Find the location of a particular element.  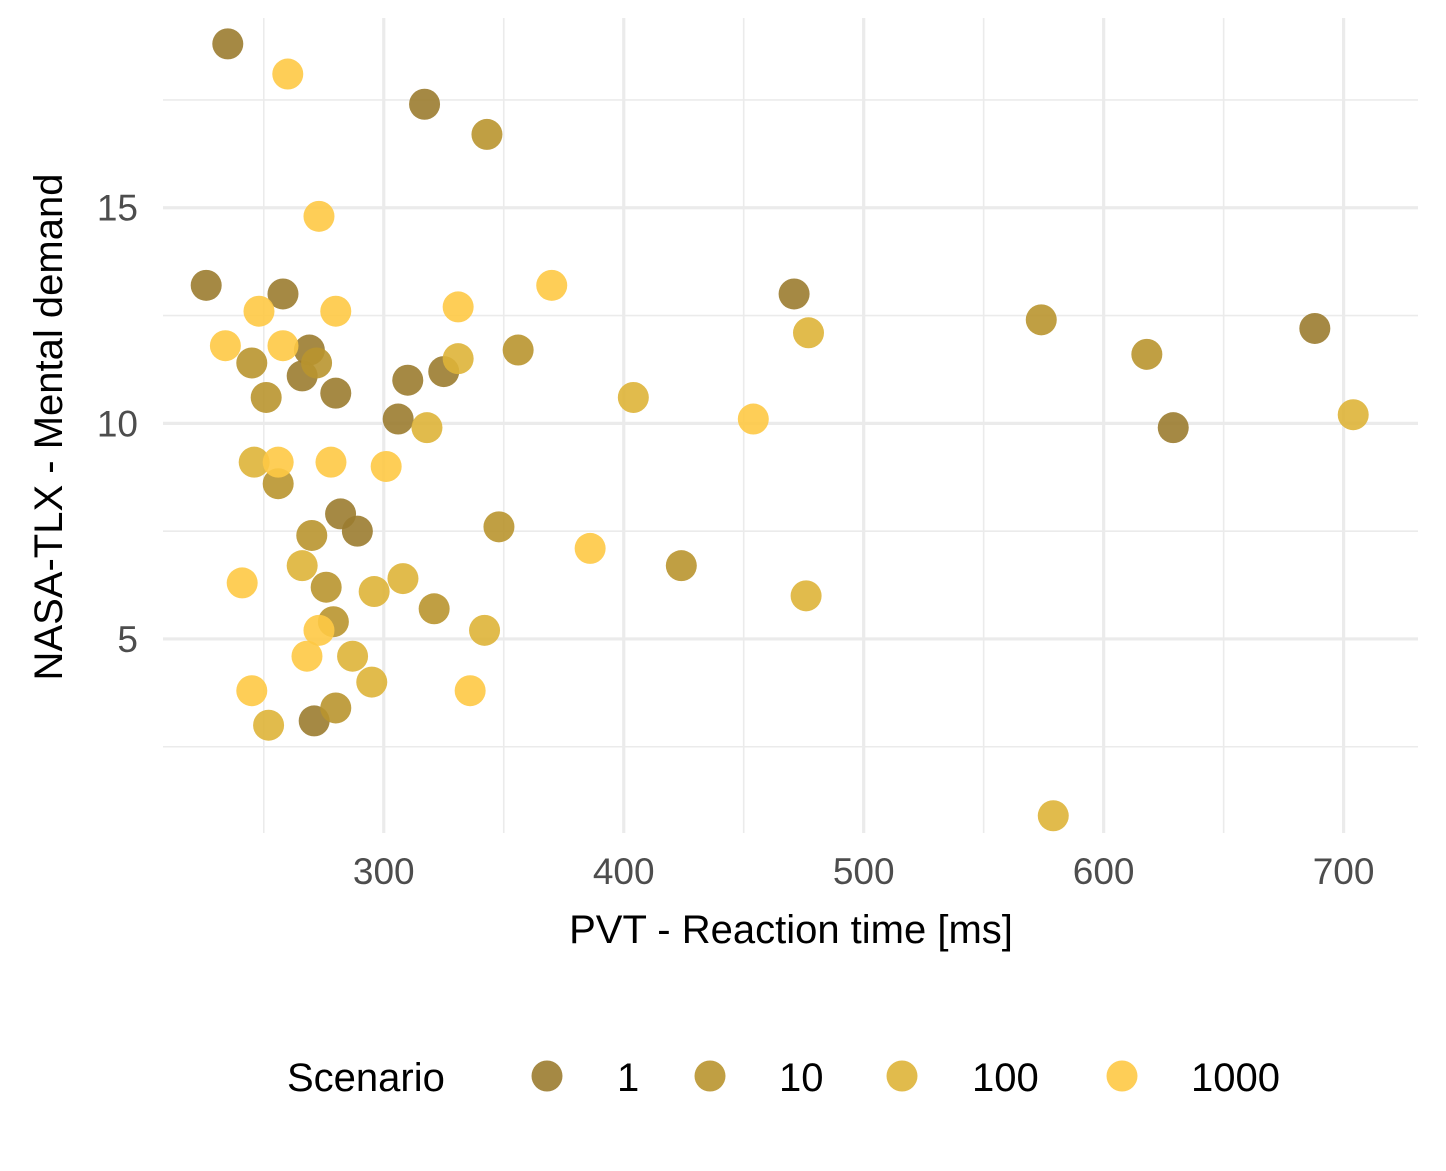

legend-label-10: 10 is located at coordinates (801, 1078).